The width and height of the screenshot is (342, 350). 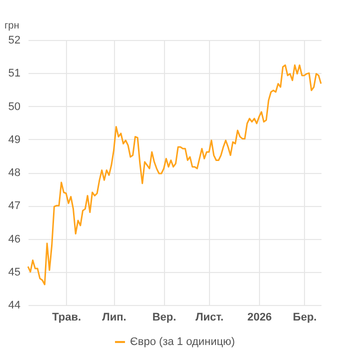 I want to click on y-tick-label: 45, so click(x=14, y=272).